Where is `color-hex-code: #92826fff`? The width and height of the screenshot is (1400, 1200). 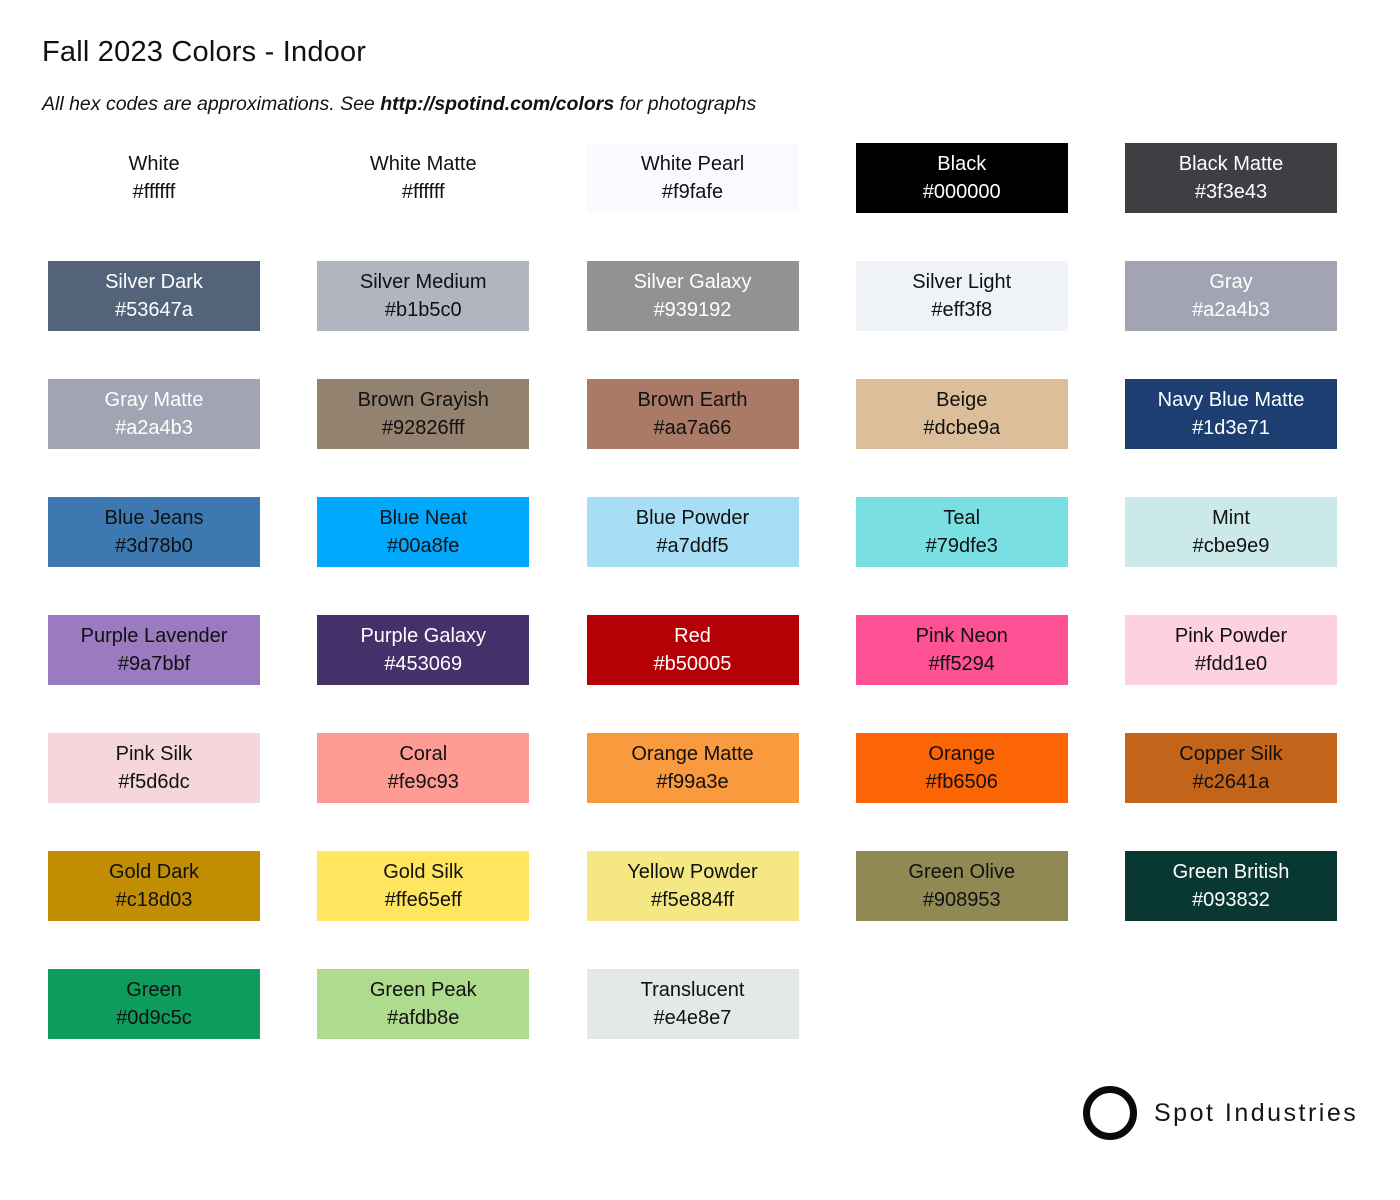
color-hex-code: #92826fff is located at coordinates (423, 428).